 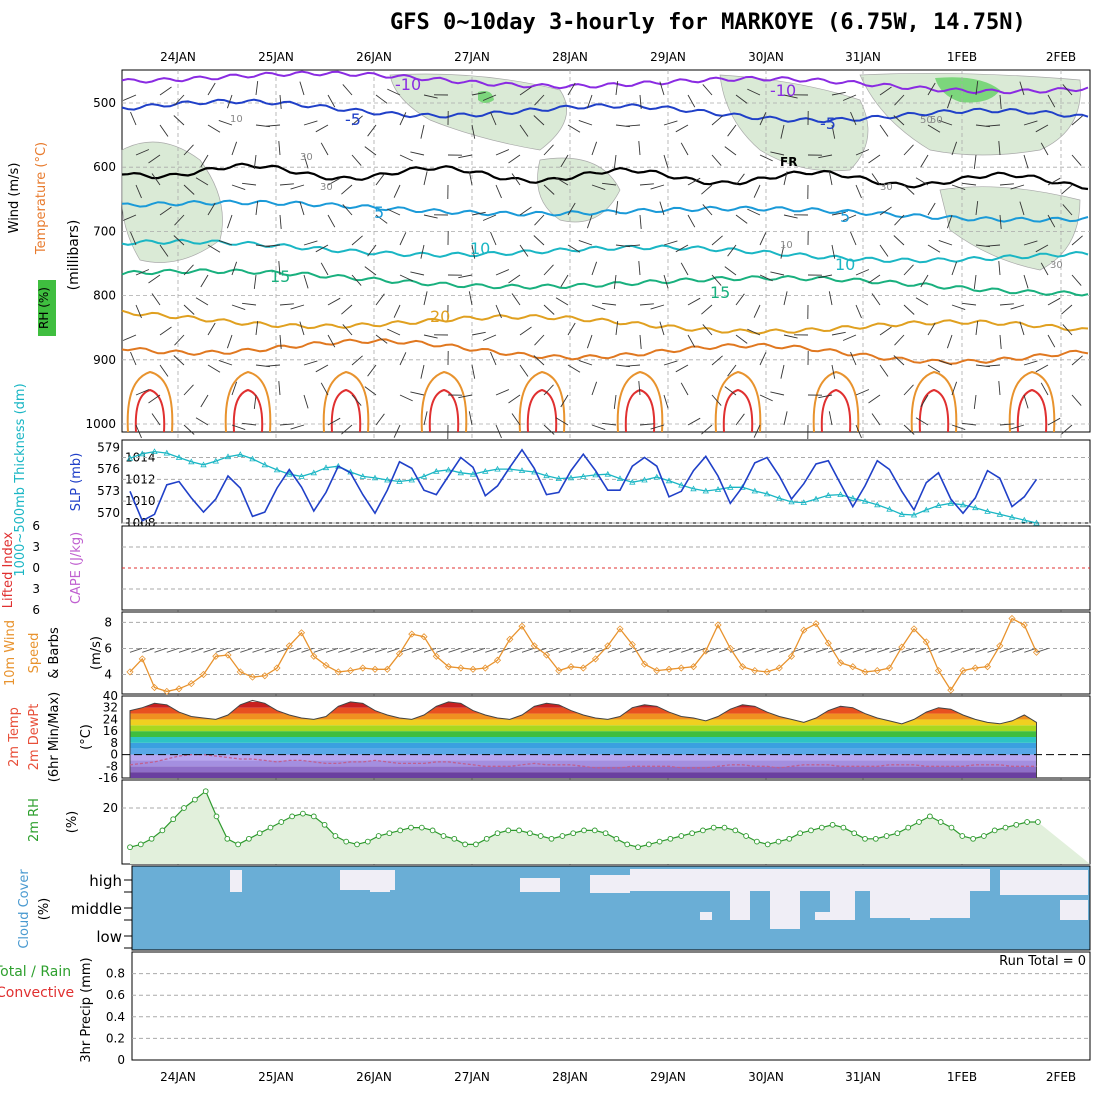 I want to click on temp-tick: 16, so click(x=110, y=731).